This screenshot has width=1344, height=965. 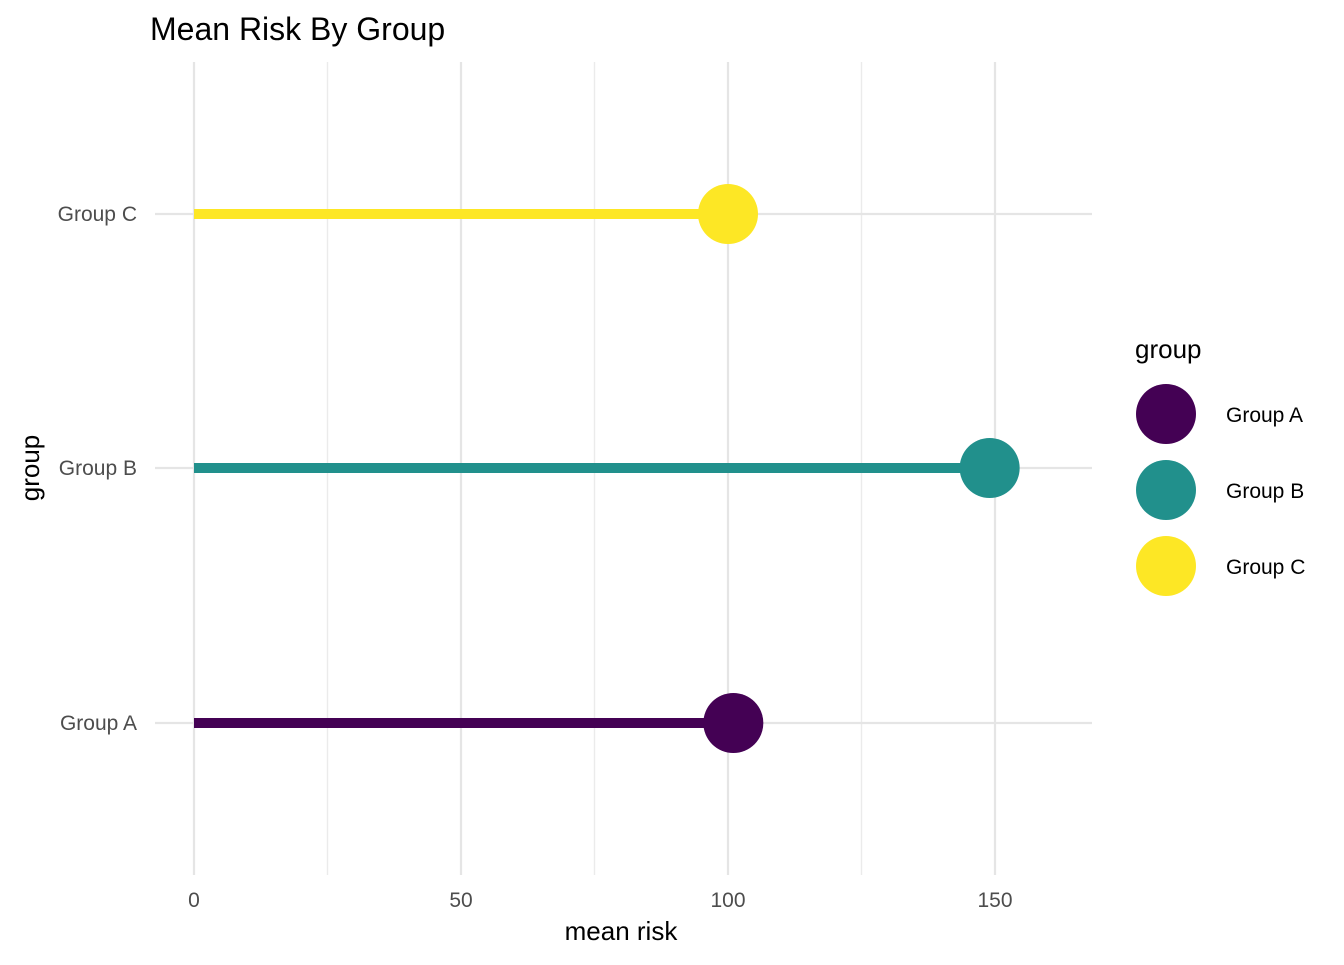 What do you see at coordinates (727, 900) in the screenshot?
I see `x-tick-label: 100` at bounding box center [727, 900].